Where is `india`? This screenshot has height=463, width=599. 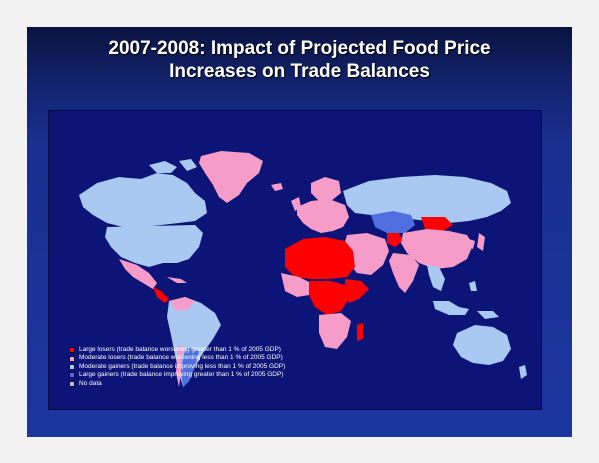
india is located at coordinates (404, 273).